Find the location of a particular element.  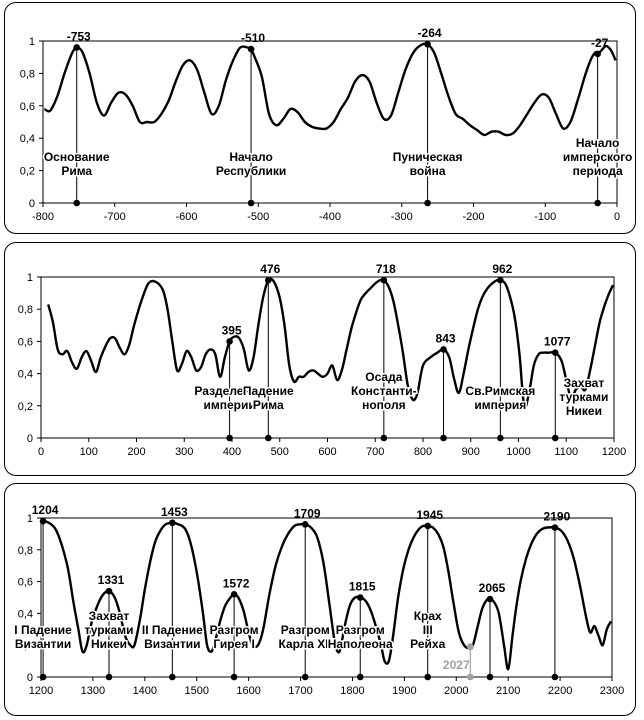

forecast-baseline-marker is located at coordinates (470, 677).